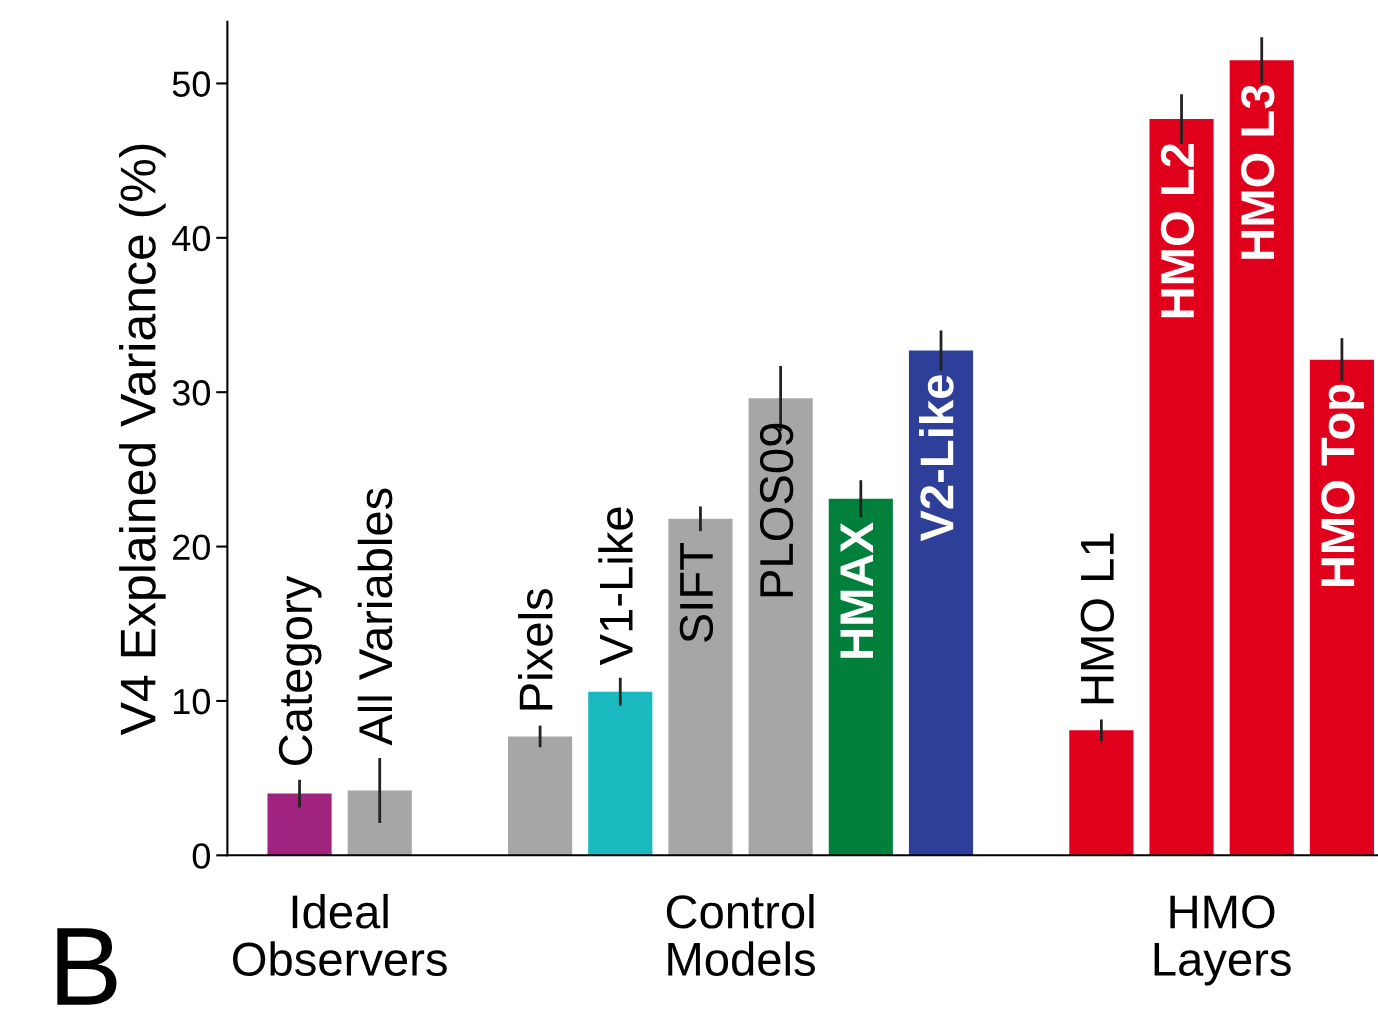 The image size is (1378, 1033). What do you see at coordinates (300, 670) in the screenshot?
I see `x-tick-label: Category` at bounding box center [300, 670].